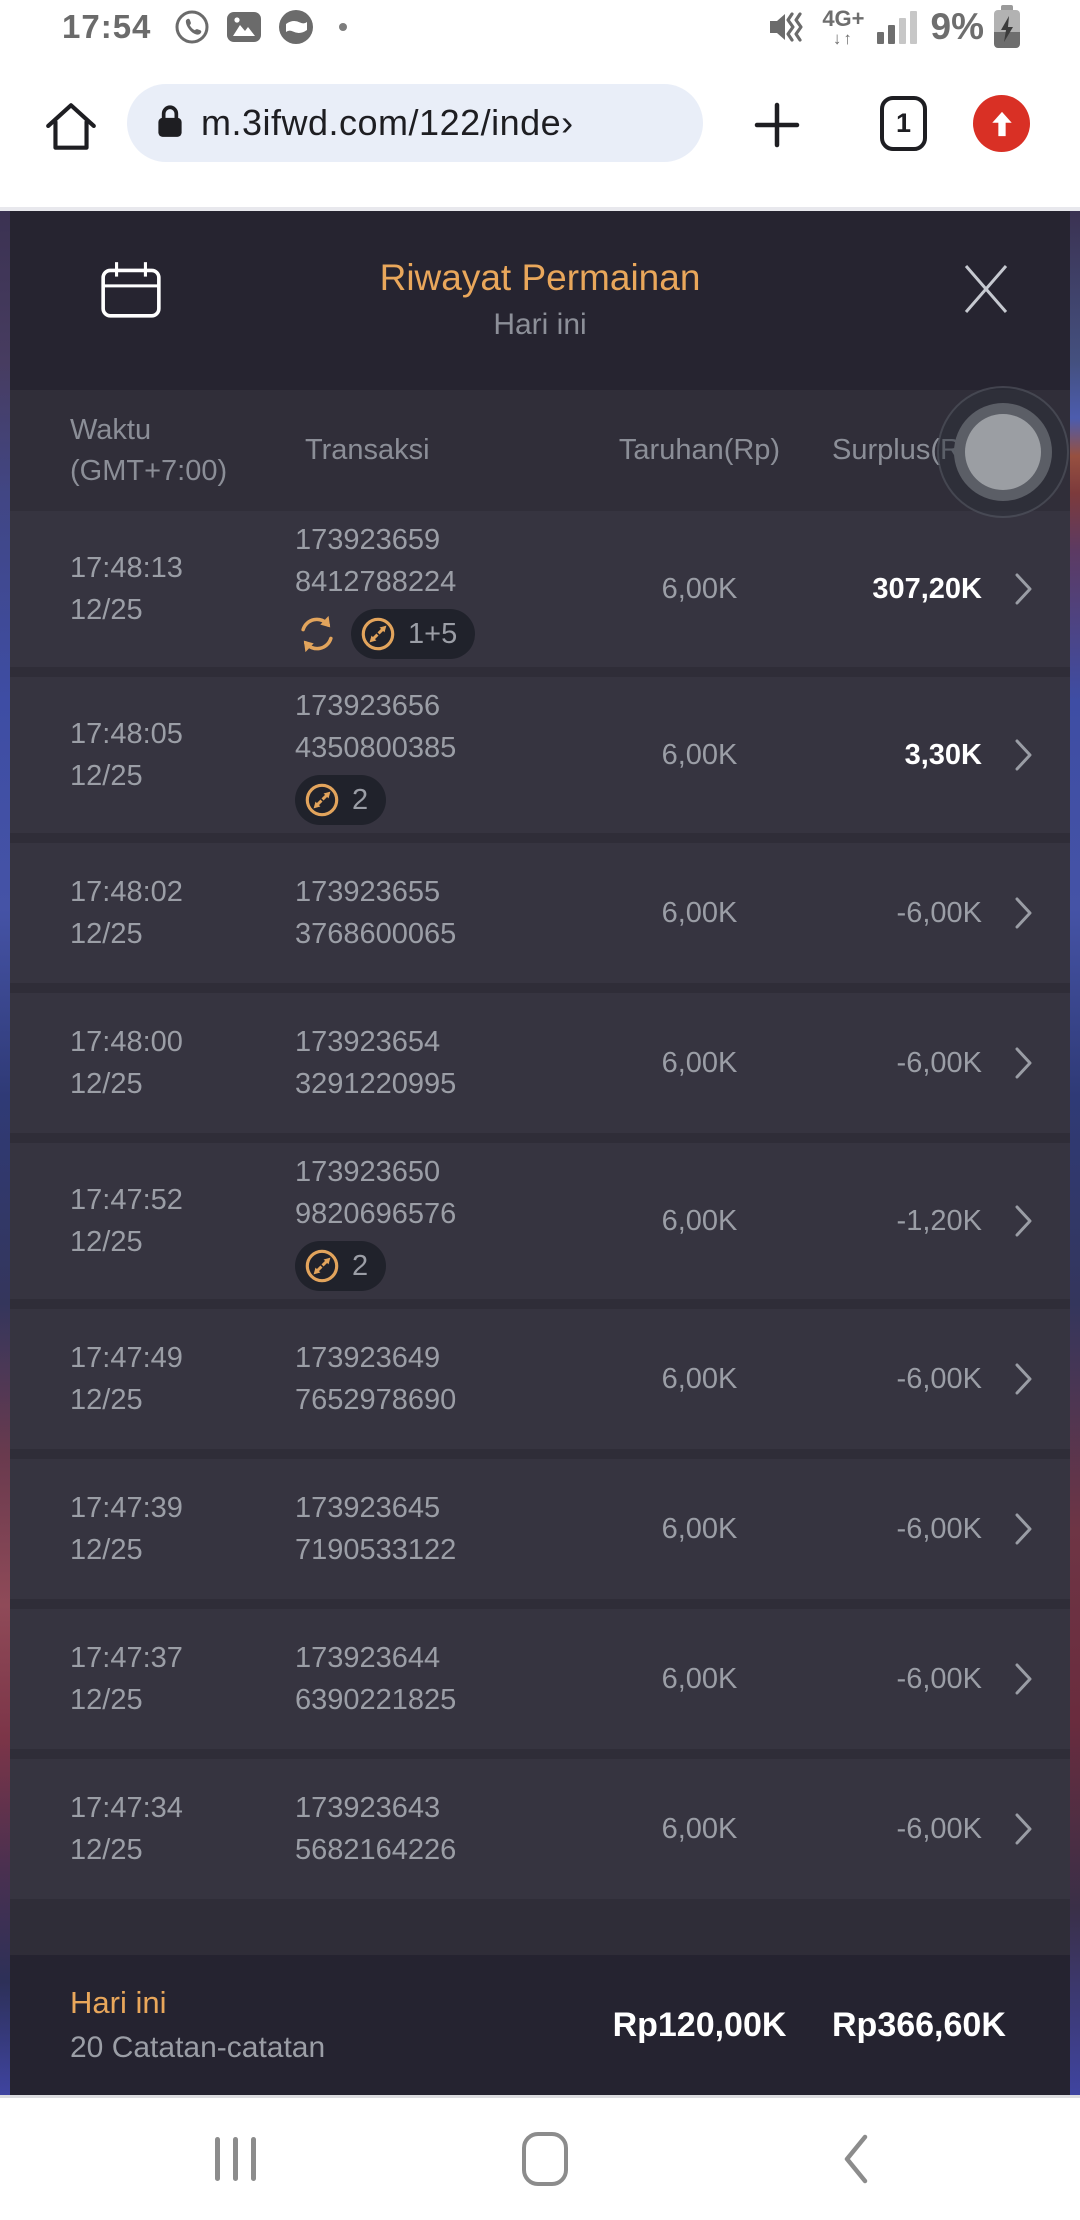 The width and height of the screenshot is (1080, 2220). I want to click on network-indicator: 4G+ ↓↑, so click(843, 27).